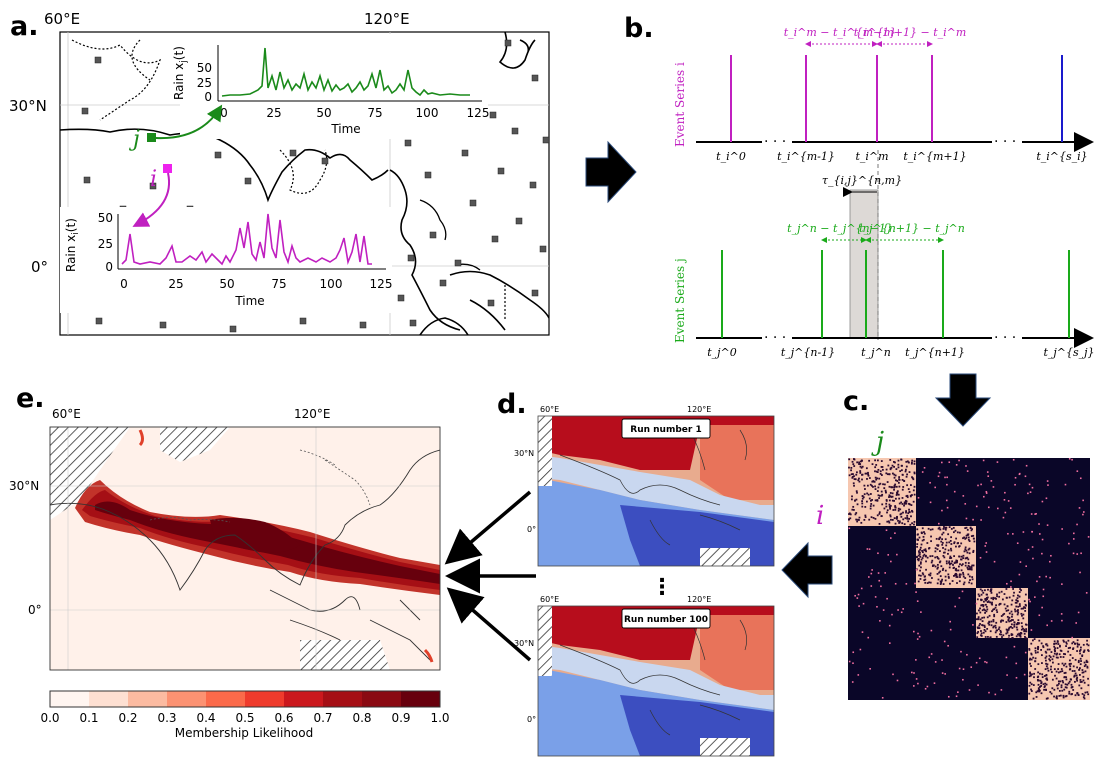 The image size is (1108, 760). I want to click on tick-j-last: t_j^{s_j}, so click(1068, 352).